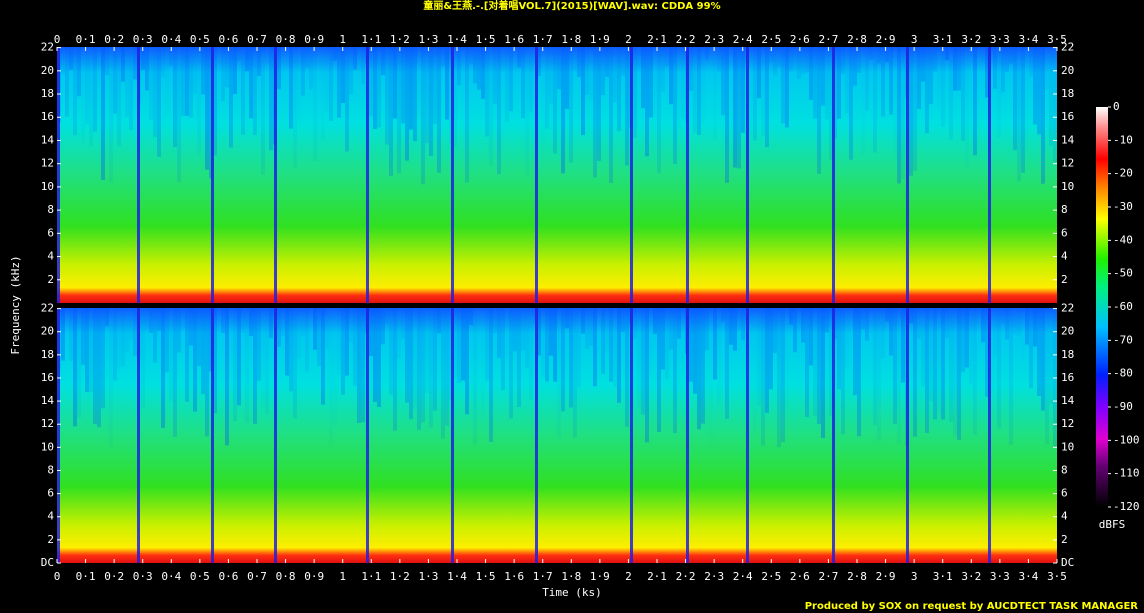 This screenshot has height=613, width=1144. I want to click on x-tick-label: 1, so click(342, 39).